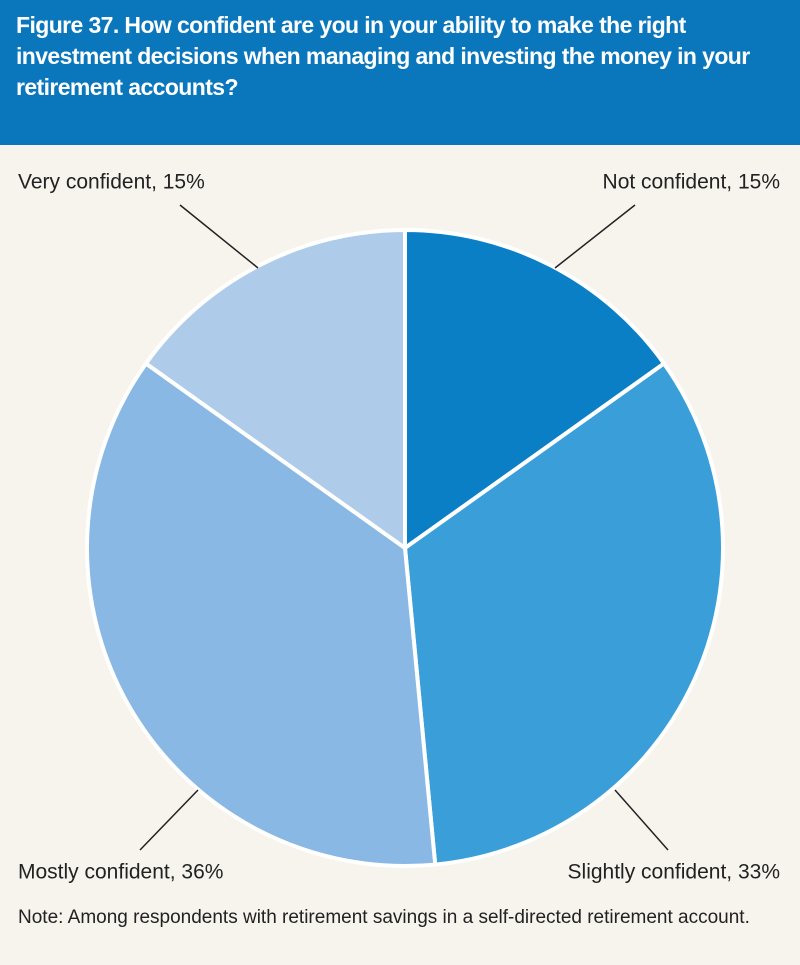 The image size is (800, 965). What do you see at coordinates (674, 872) in the screenshot?
I see `slice-label: Slightly confident, 33%` at bounding box center [674, 872].